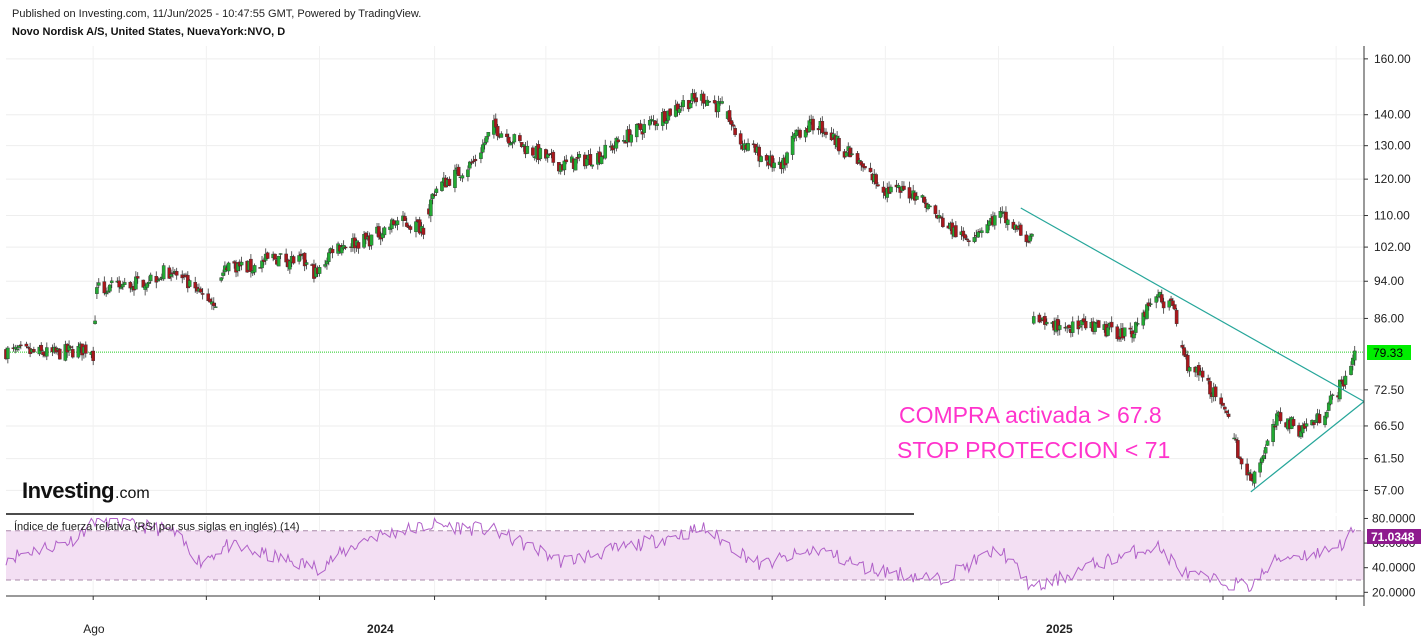 This screenshot has width=1426, height=642. Describe the element at coordinates (1394, 518) in the screenshot. I see `rsi-y-tick-label: 80.0000` at that location.